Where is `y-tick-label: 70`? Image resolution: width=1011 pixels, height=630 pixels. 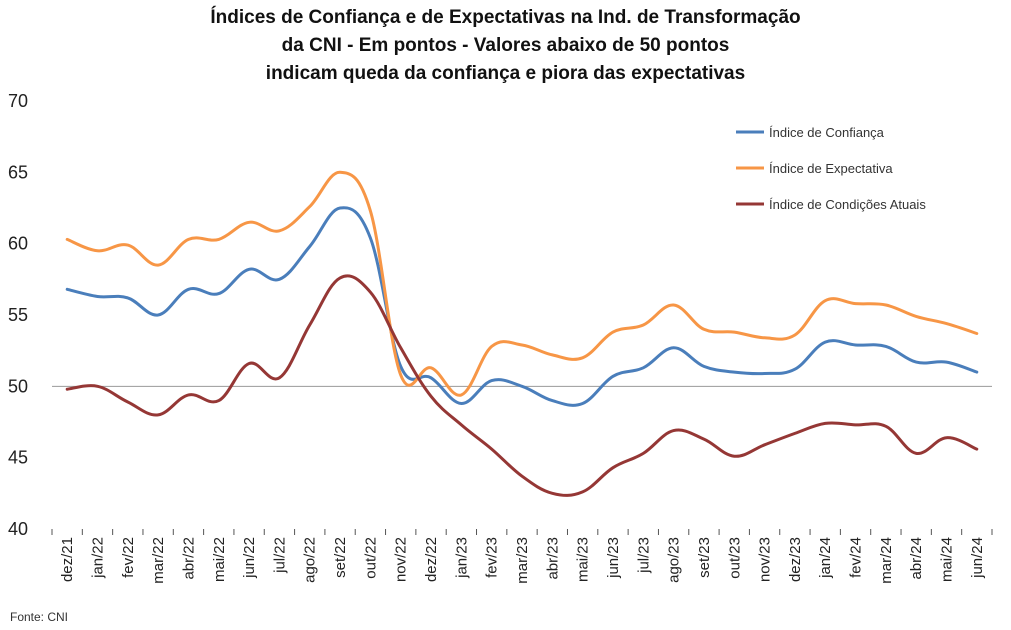 y-tick-label: 70 is located at coordinates (18, 101).